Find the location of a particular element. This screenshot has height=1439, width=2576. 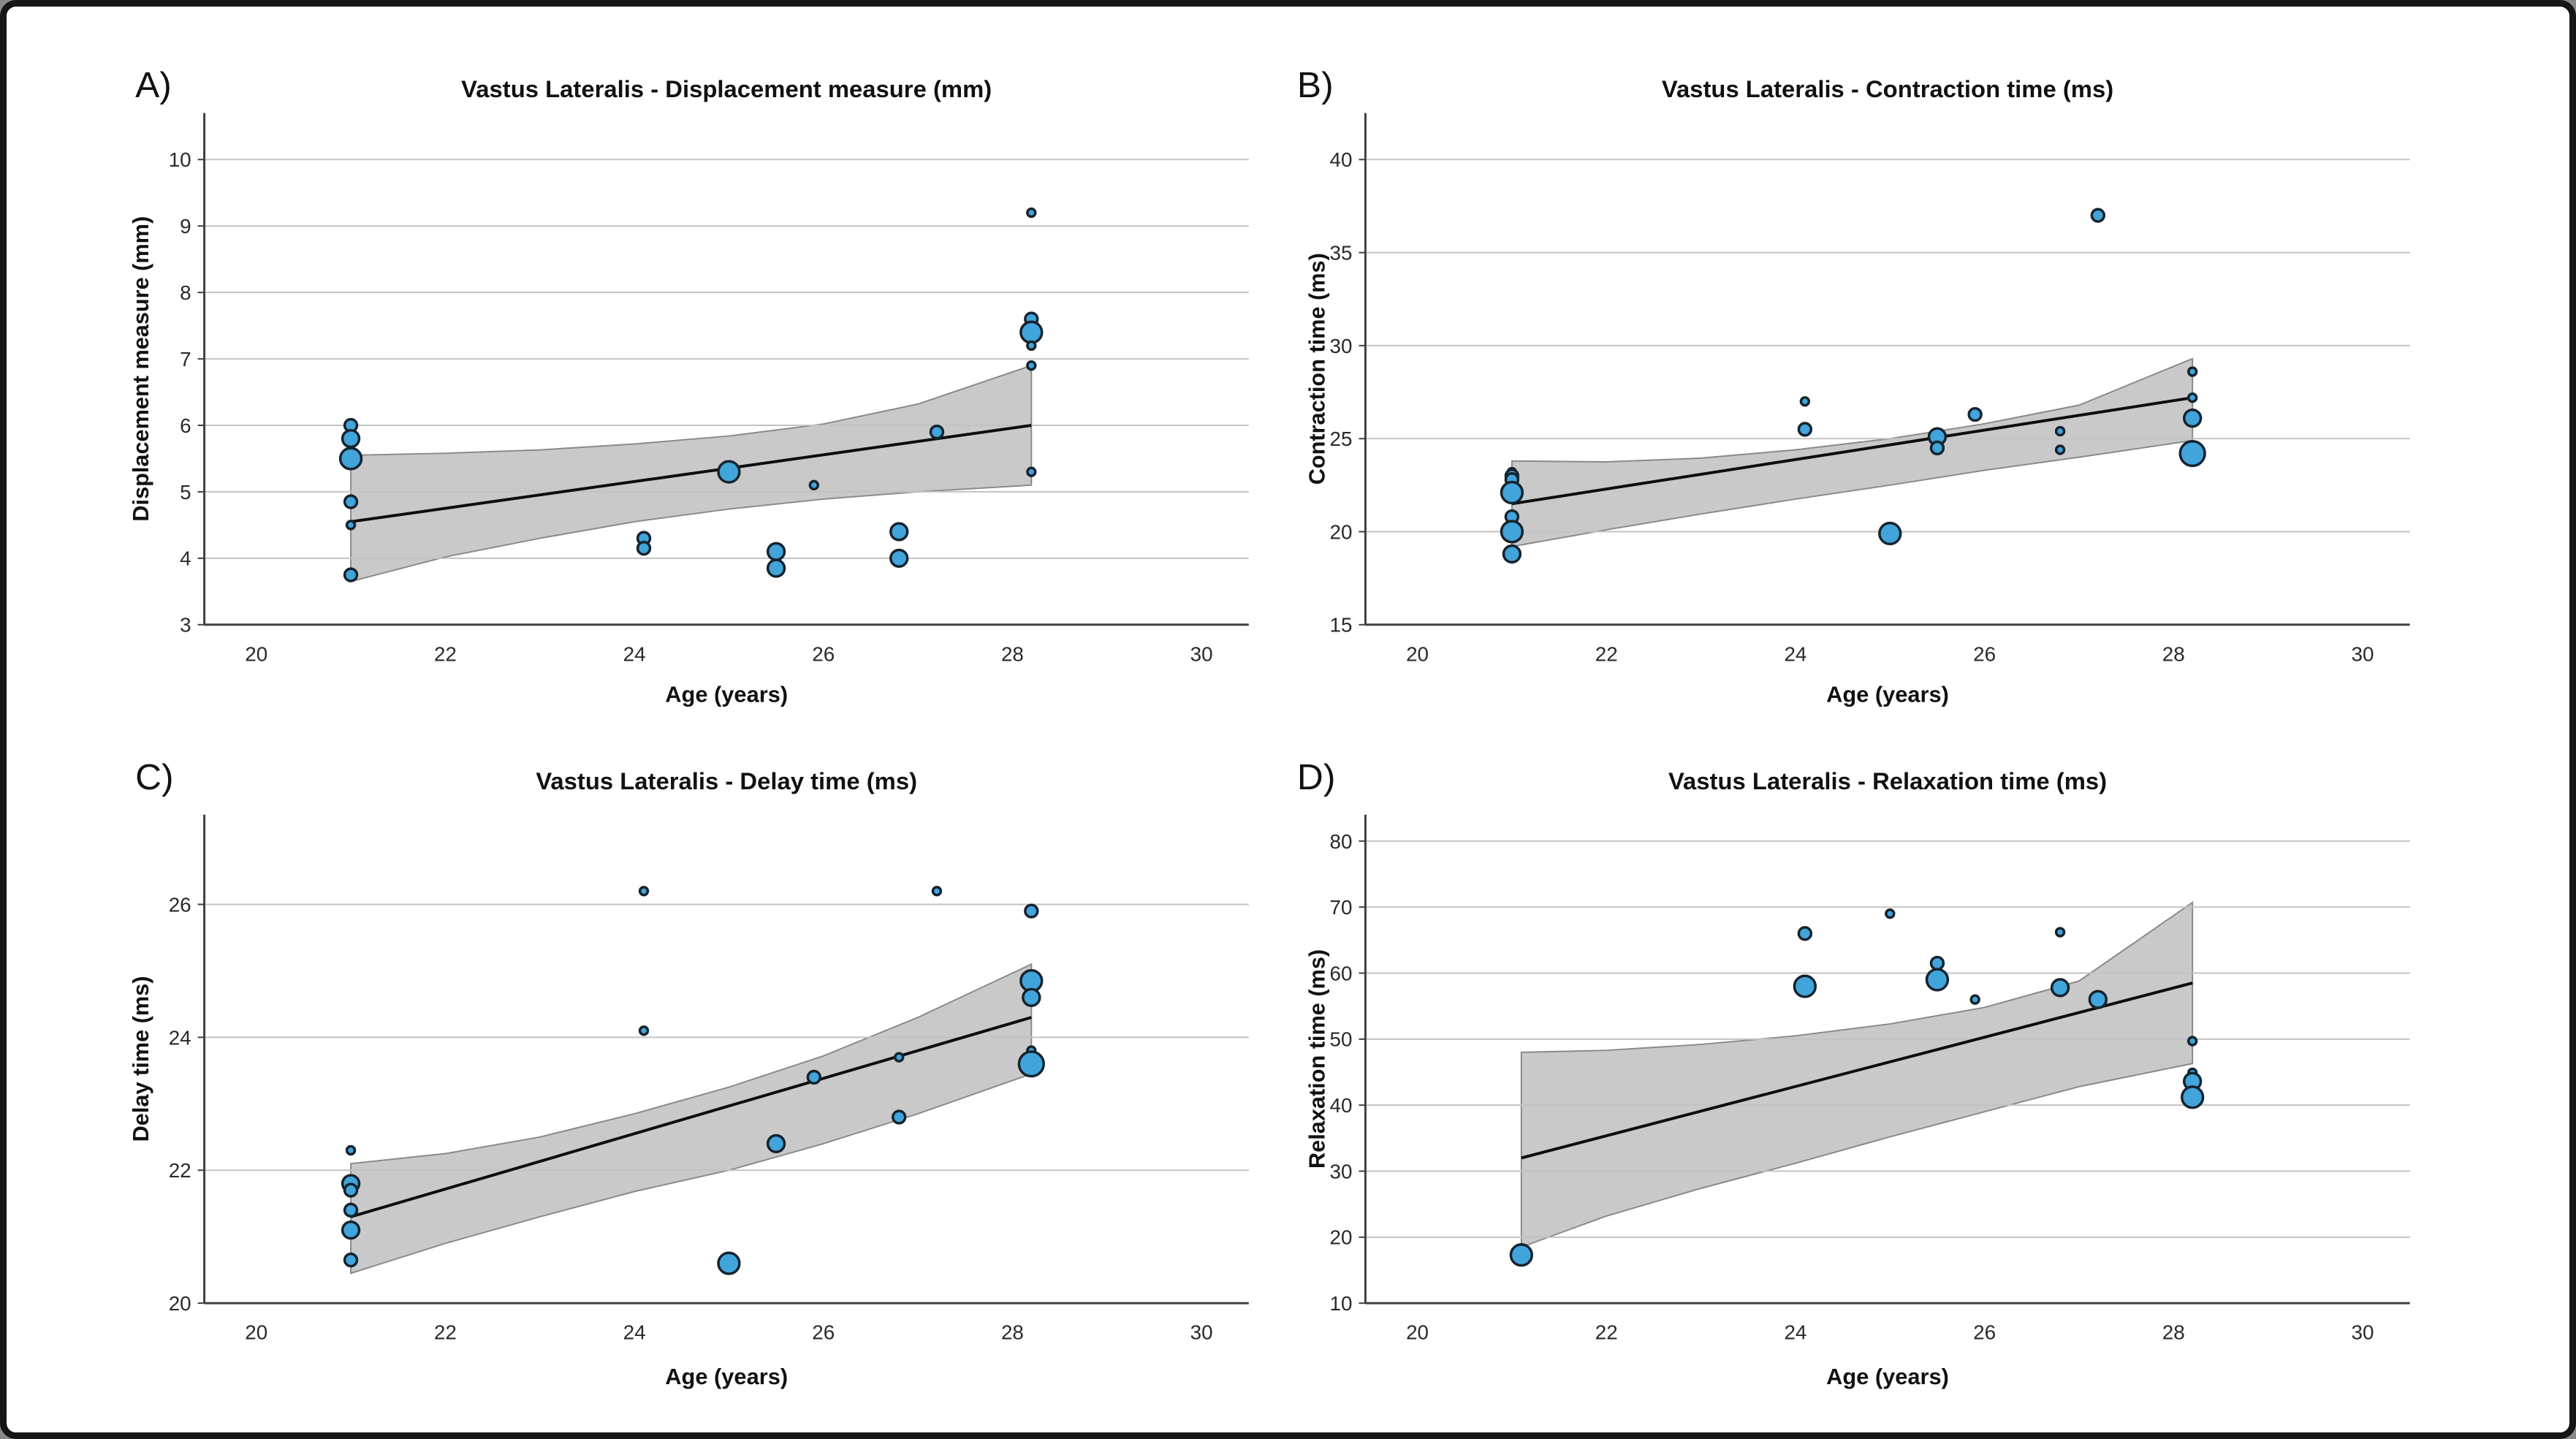

y-tick-label: 30 is located at coordinates (1341, 1171).